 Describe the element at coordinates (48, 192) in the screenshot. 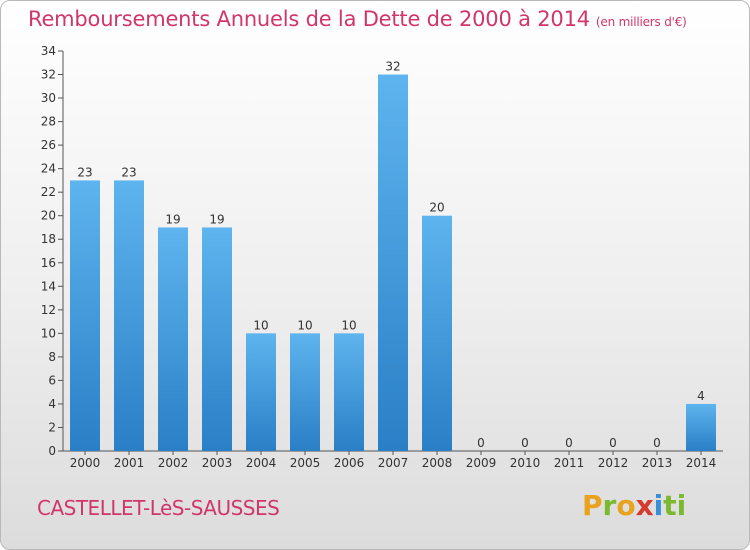

I see `y-tick-label: 22` at that location.